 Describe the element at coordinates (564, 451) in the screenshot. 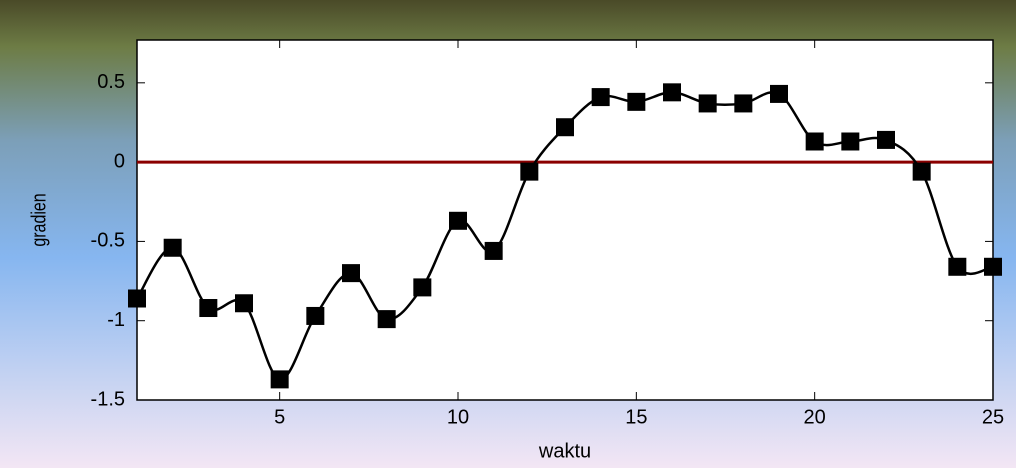

I see `x-axis-label: waktu` at that location.